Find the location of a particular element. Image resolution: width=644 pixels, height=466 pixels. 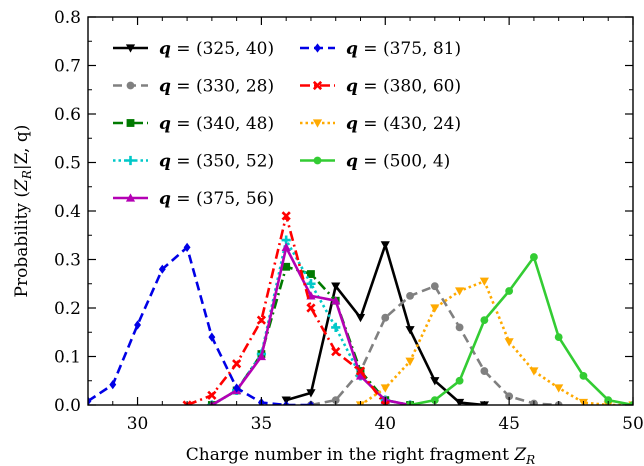

y-tick-label: 0.3 is located at coordinates (67, 261).